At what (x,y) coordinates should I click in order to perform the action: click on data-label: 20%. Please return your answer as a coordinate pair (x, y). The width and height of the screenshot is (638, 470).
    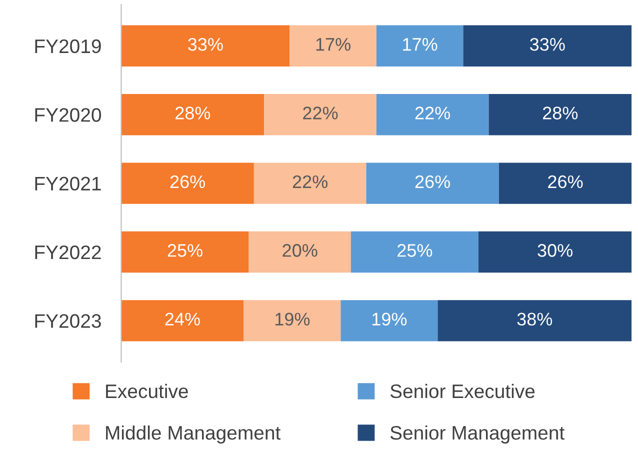
    Looking at the image, I should click on (300, 250).